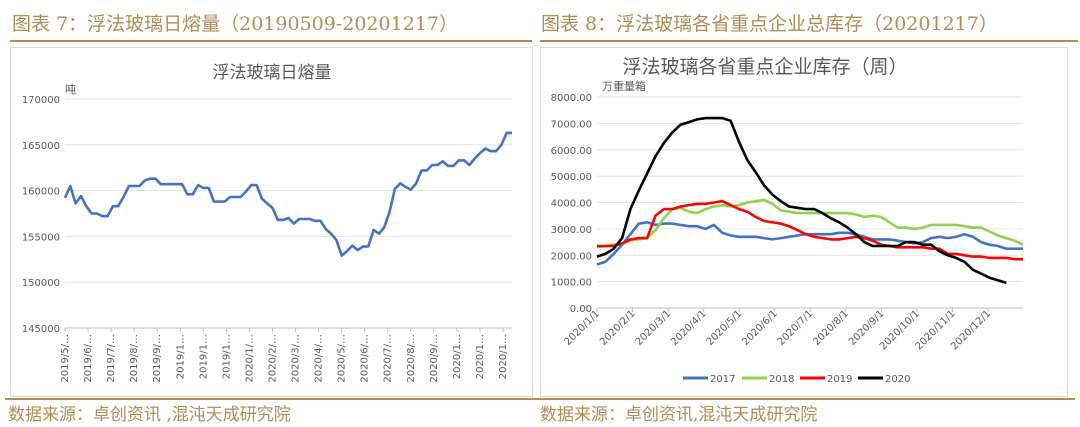 This screenshot has width=1080, height=427. Describe the element at coordinates (540, 399) in the screenshot. I see `footer-rule` at that location.